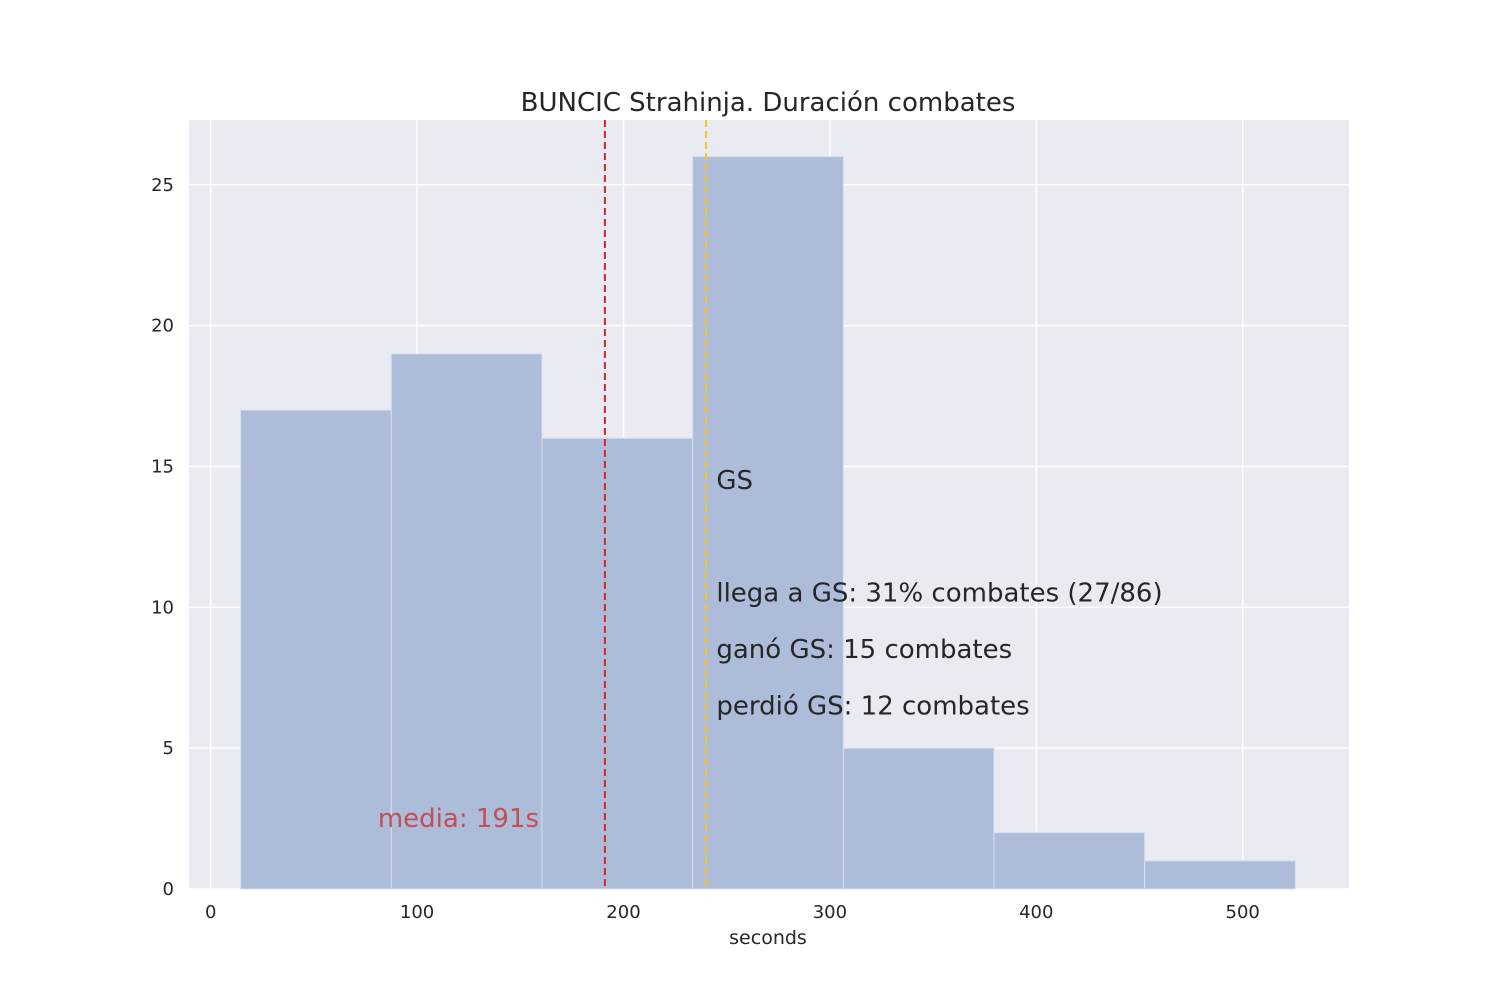 The width and height of the screenshot is (1500, 1000). I want to click on gs-stat-annotation-0: llega a GS: 31% combates (27/86), so click(939, 594).